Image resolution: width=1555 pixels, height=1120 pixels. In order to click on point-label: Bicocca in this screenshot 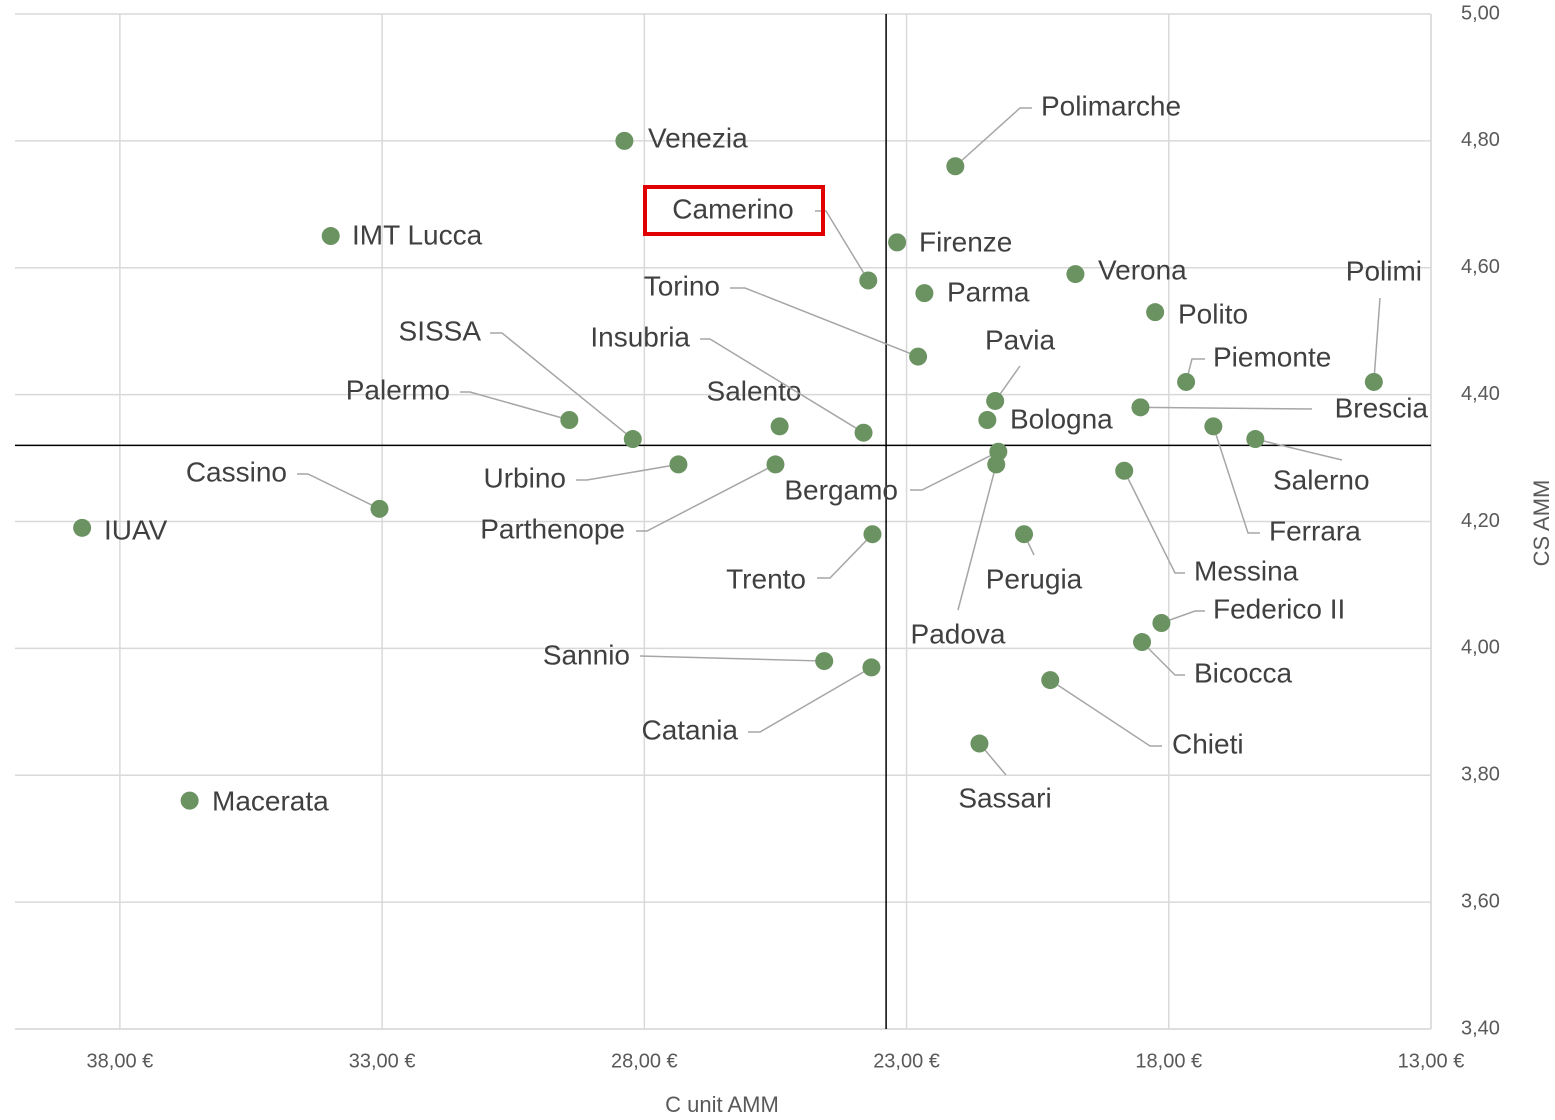, I will do `click(1243, 672)`.